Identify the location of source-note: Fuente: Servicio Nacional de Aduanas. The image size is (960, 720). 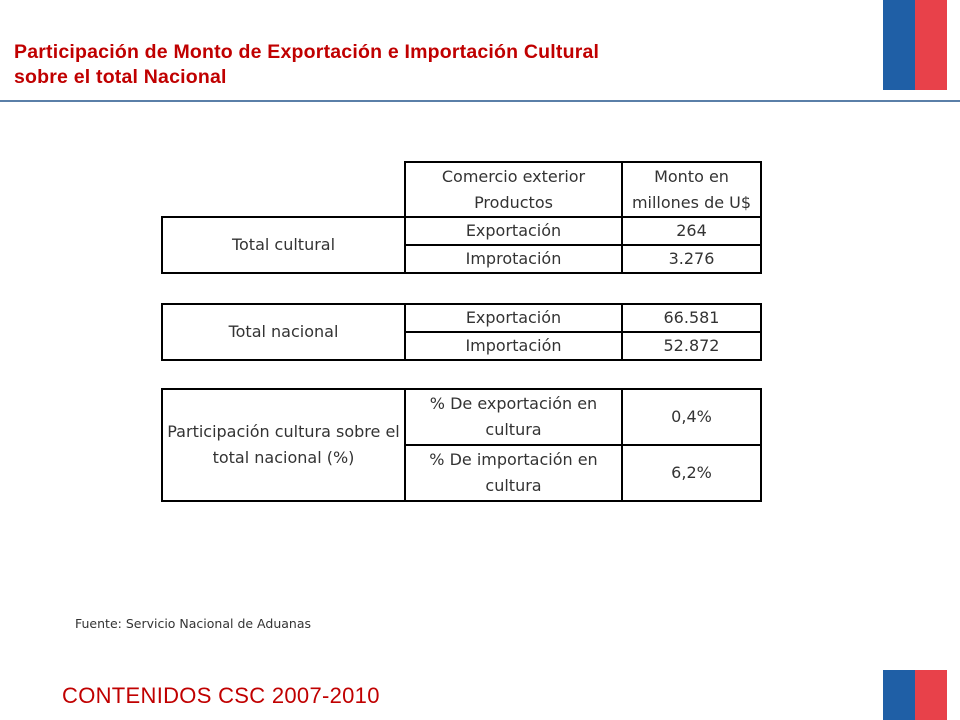
(193, 623).